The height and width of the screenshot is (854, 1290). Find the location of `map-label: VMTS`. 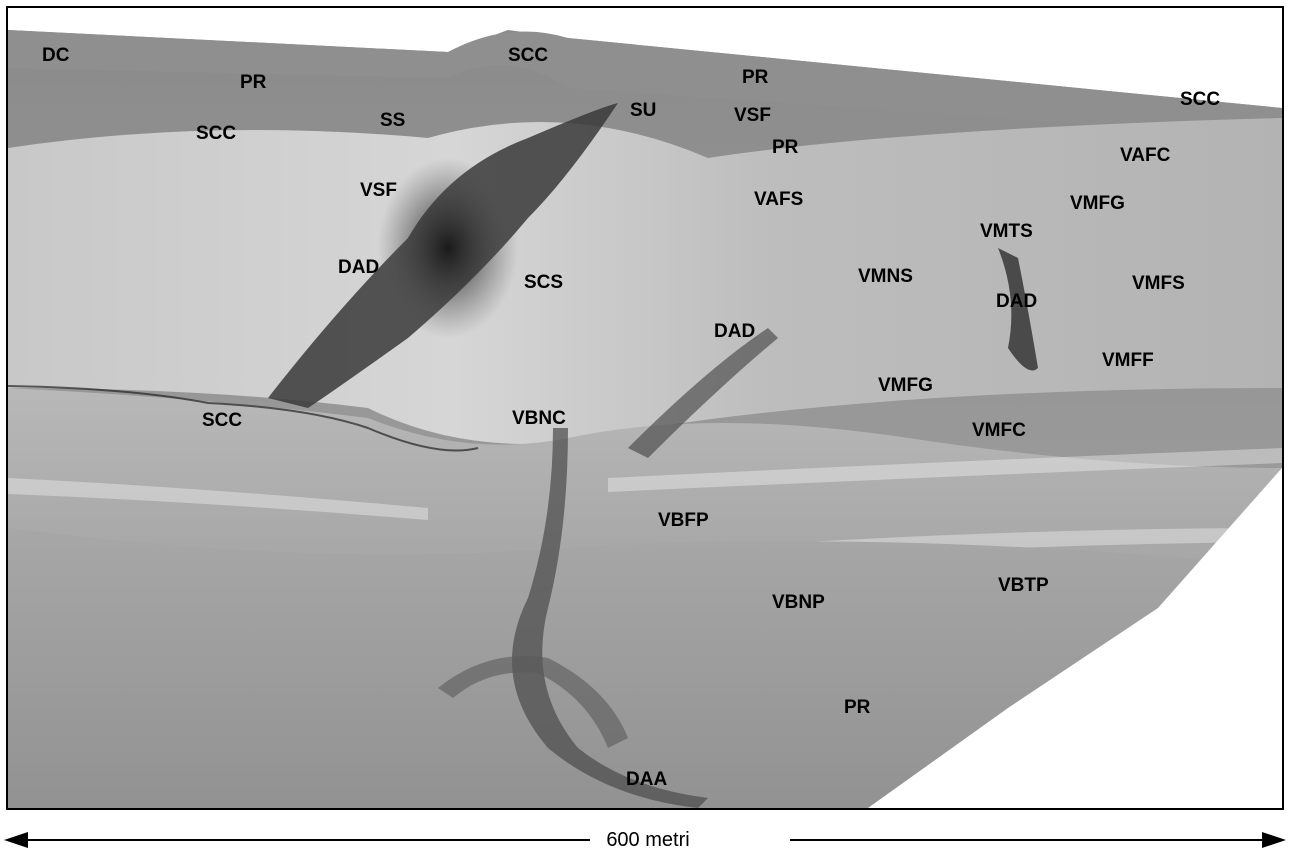

map-label: VMTS is located at coordinates (1006, 231).